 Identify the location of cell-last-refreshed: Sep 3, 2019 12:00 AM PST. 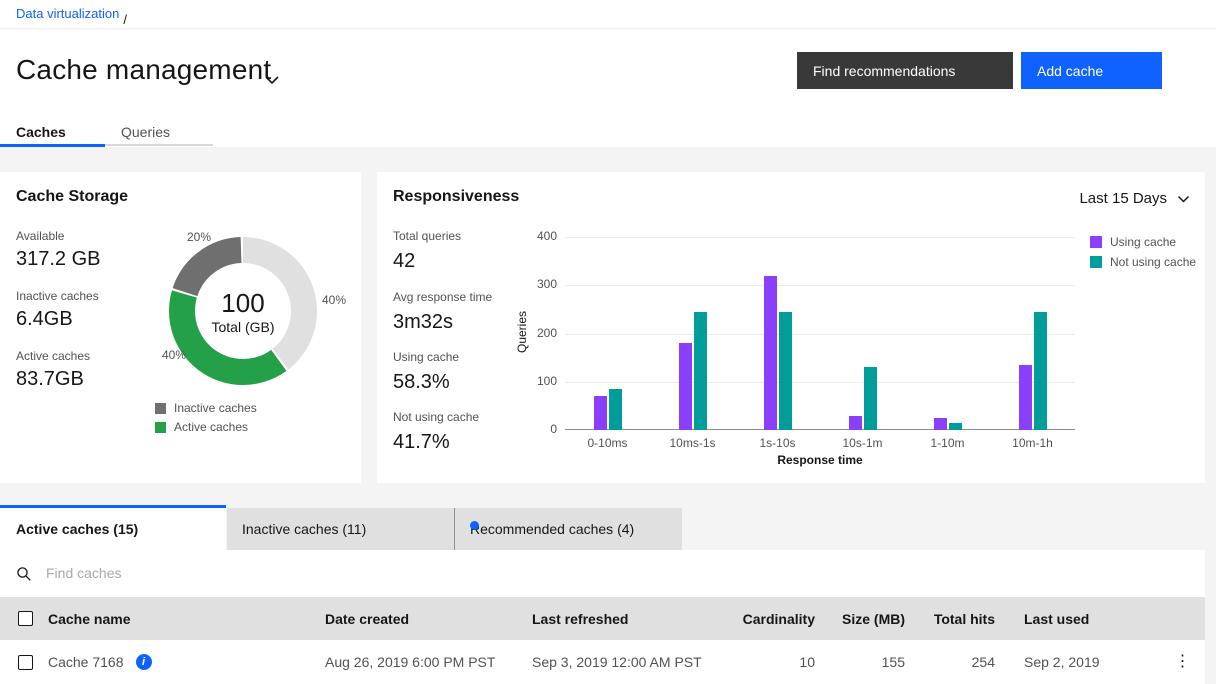
(617, 662).